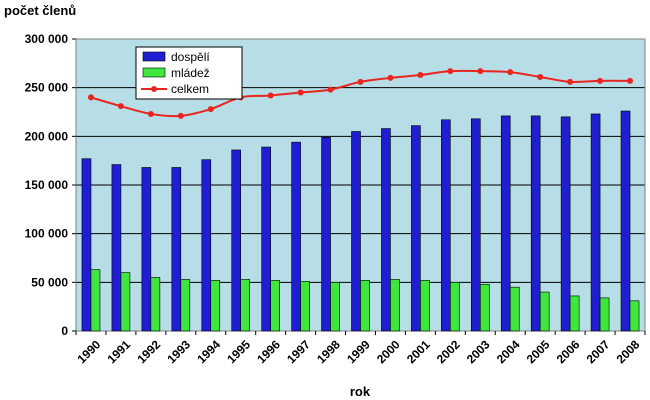 This screenshot has height=400, width=650. I want to click on point-celkem-1993, so click(180, 115).